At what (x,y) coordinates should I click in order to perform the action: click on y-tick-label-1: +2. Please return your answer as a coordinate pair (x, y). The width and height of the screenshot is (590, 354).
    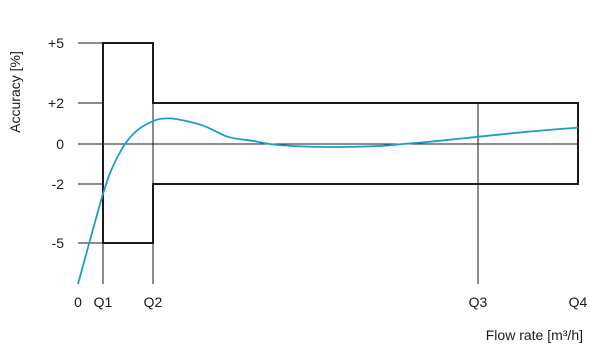
    Looking at the image, I should click on (56, 103).